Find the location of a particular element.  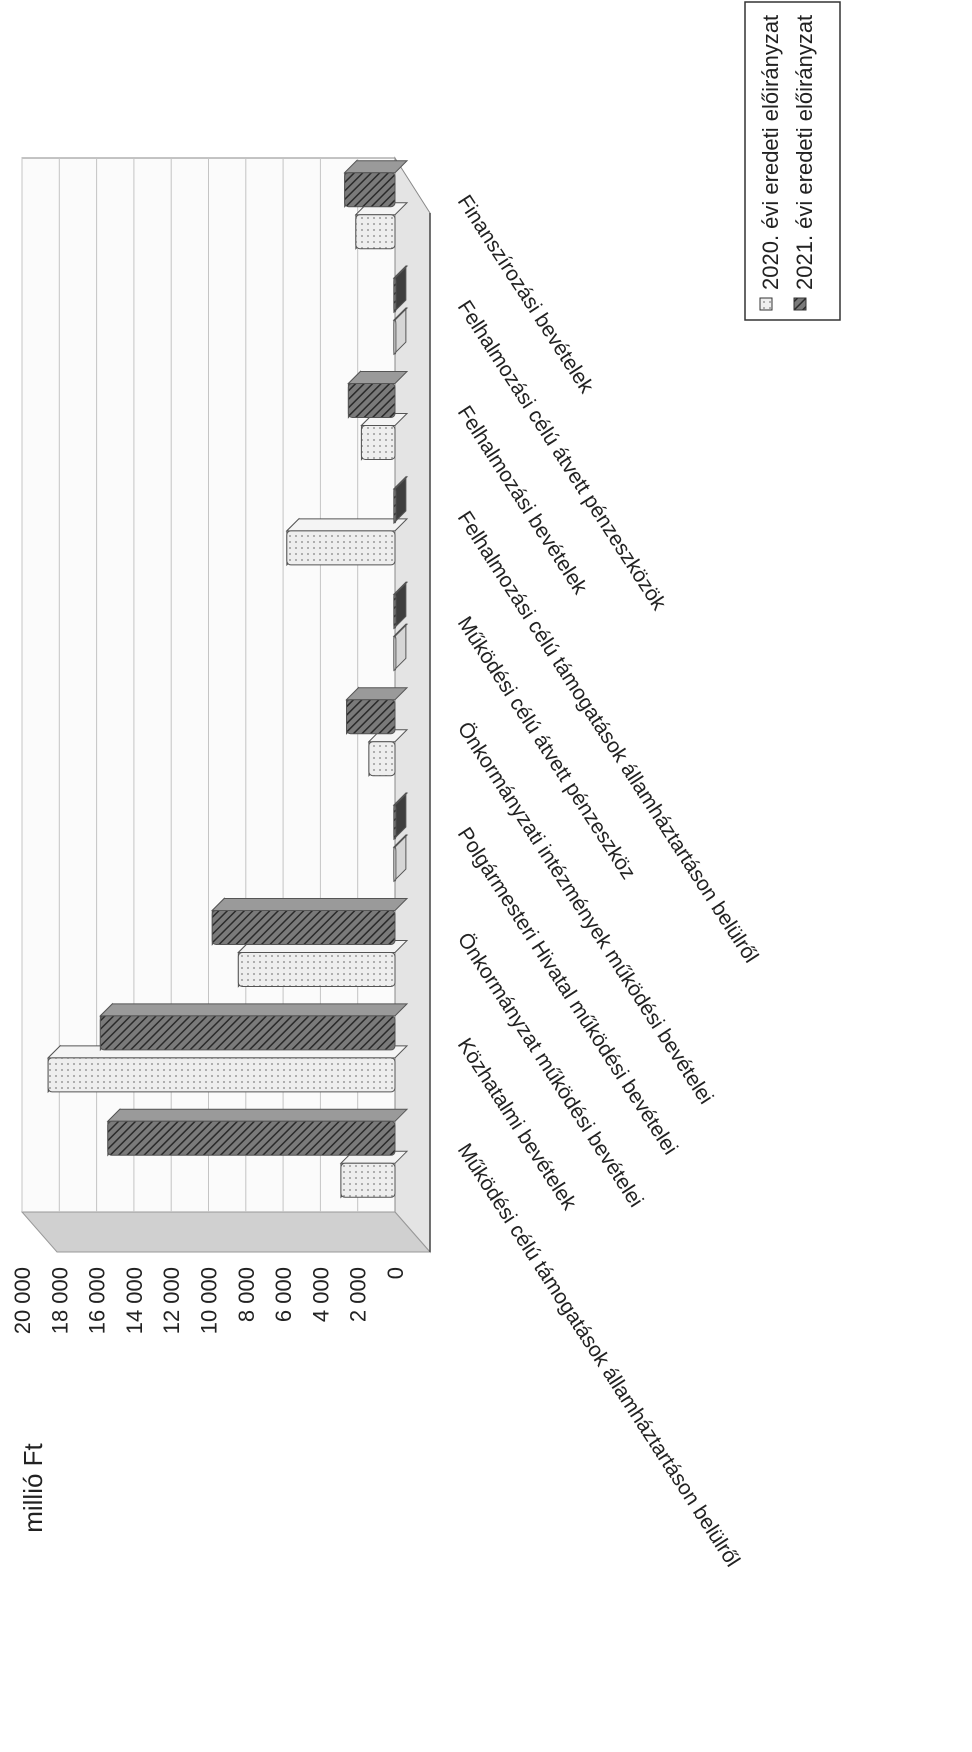

y-tick-label: 6 000 is located at coordinates (283, 1294).